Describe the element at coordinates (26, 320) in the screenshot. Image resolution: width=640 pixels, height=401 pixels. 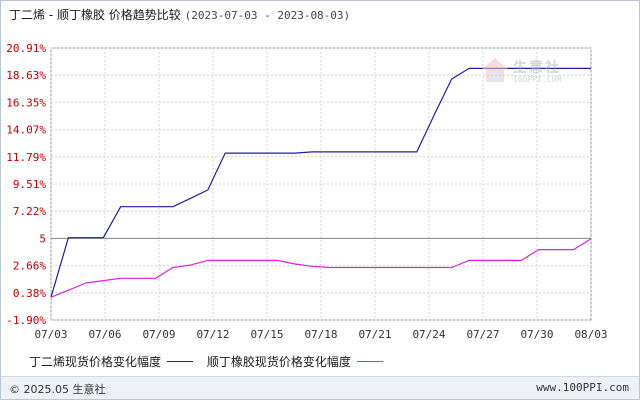
I see `y-tick-label: -1.90%` at that location.